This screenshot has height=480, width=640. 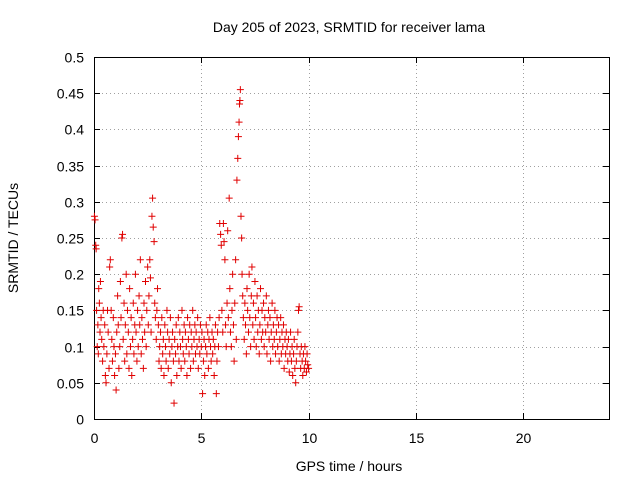 I want to click on x-tick-label: 15, so click(x=417, y=438).